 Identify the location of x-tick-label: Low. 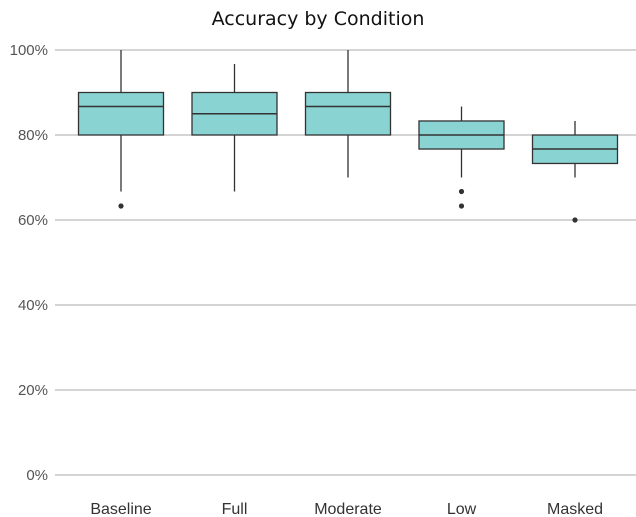
(462, 509).